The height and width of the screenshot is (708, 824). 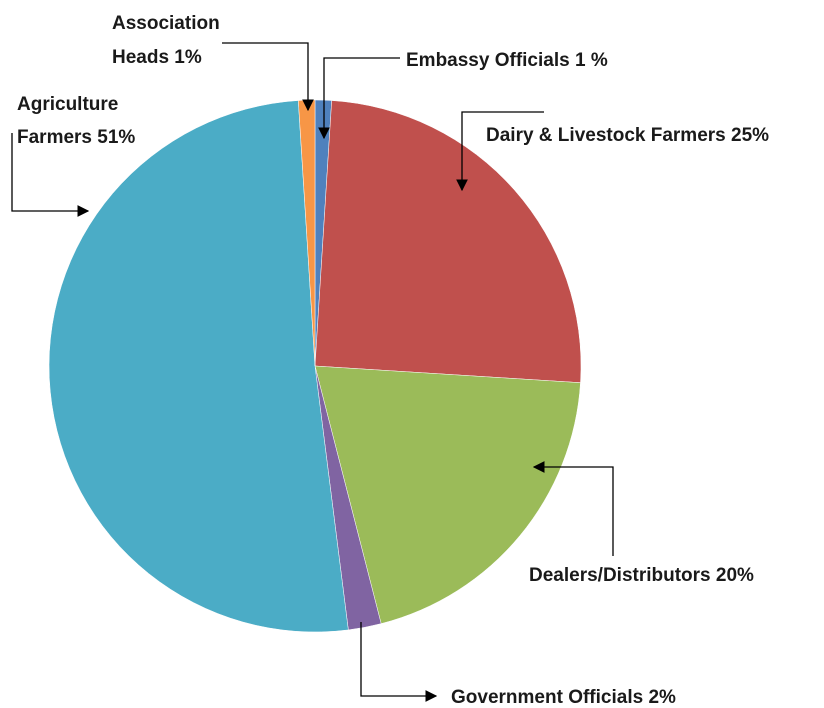 What do you see at coordinates (168, 40) in the screenshot?
I see `label-association-heads: Association Heads 1%` at bounding box center [168, 40].